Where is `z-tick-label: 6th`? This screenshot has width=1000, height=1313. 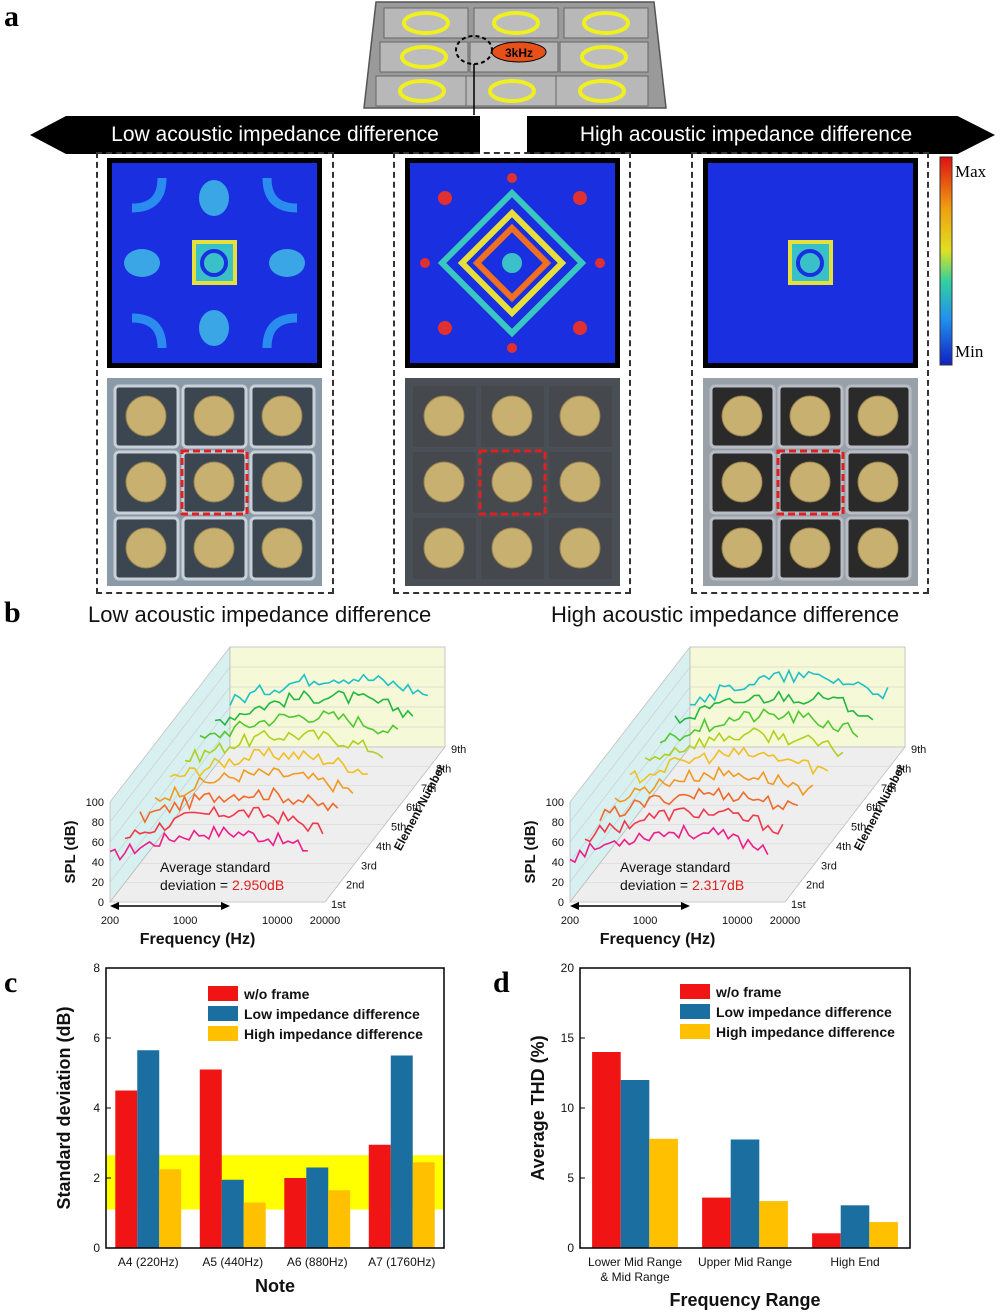
z-tick-label: 6th is located at coordinates (873, 808).